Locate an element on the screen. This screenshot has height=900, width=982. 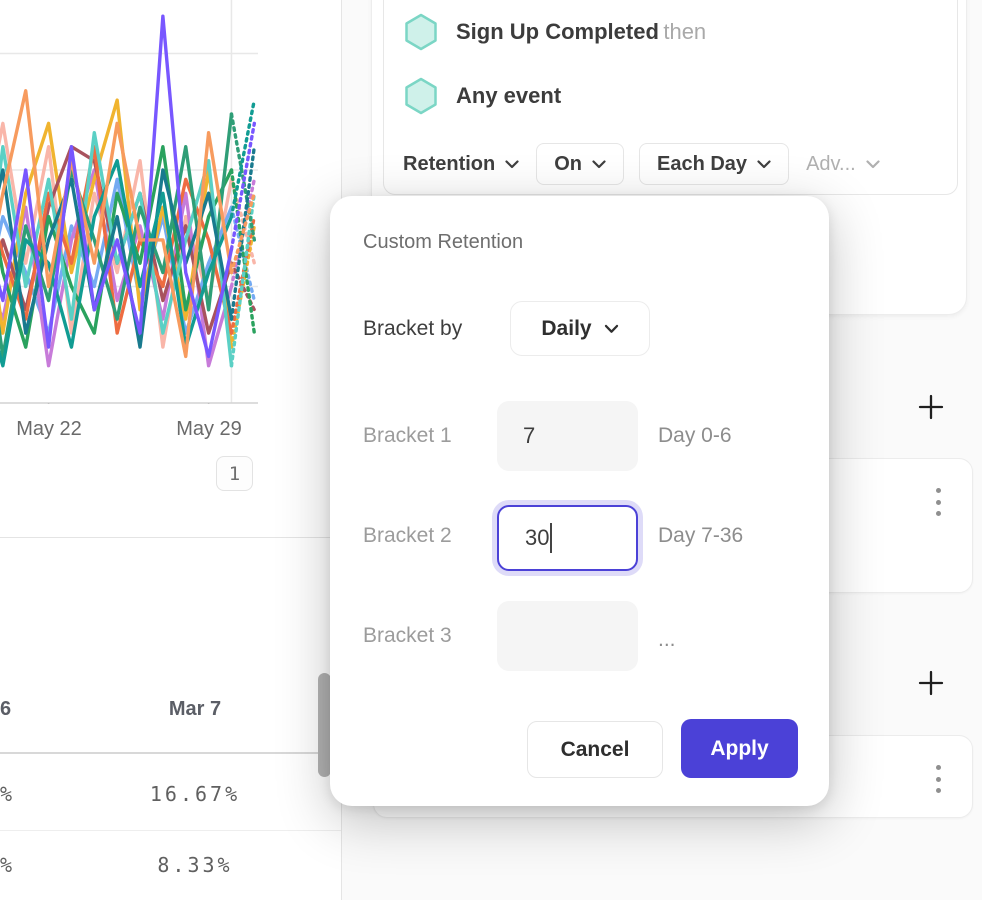
event-name: Sign Up Completed is located at coordinates (557, 31).